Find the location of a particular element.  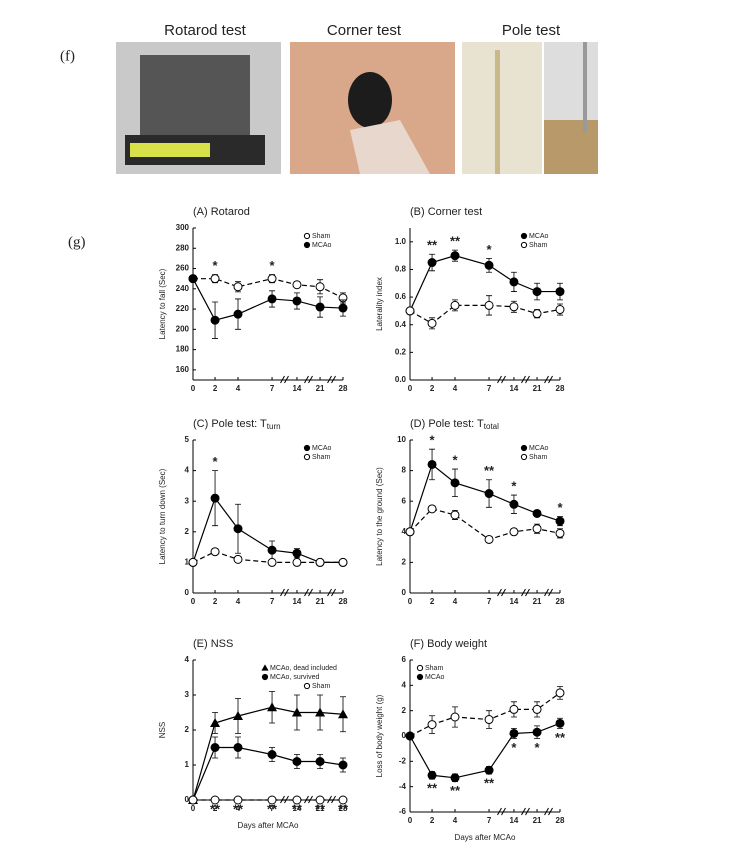

chart-title: (F) Body weight is located at coordinates (448, 644).